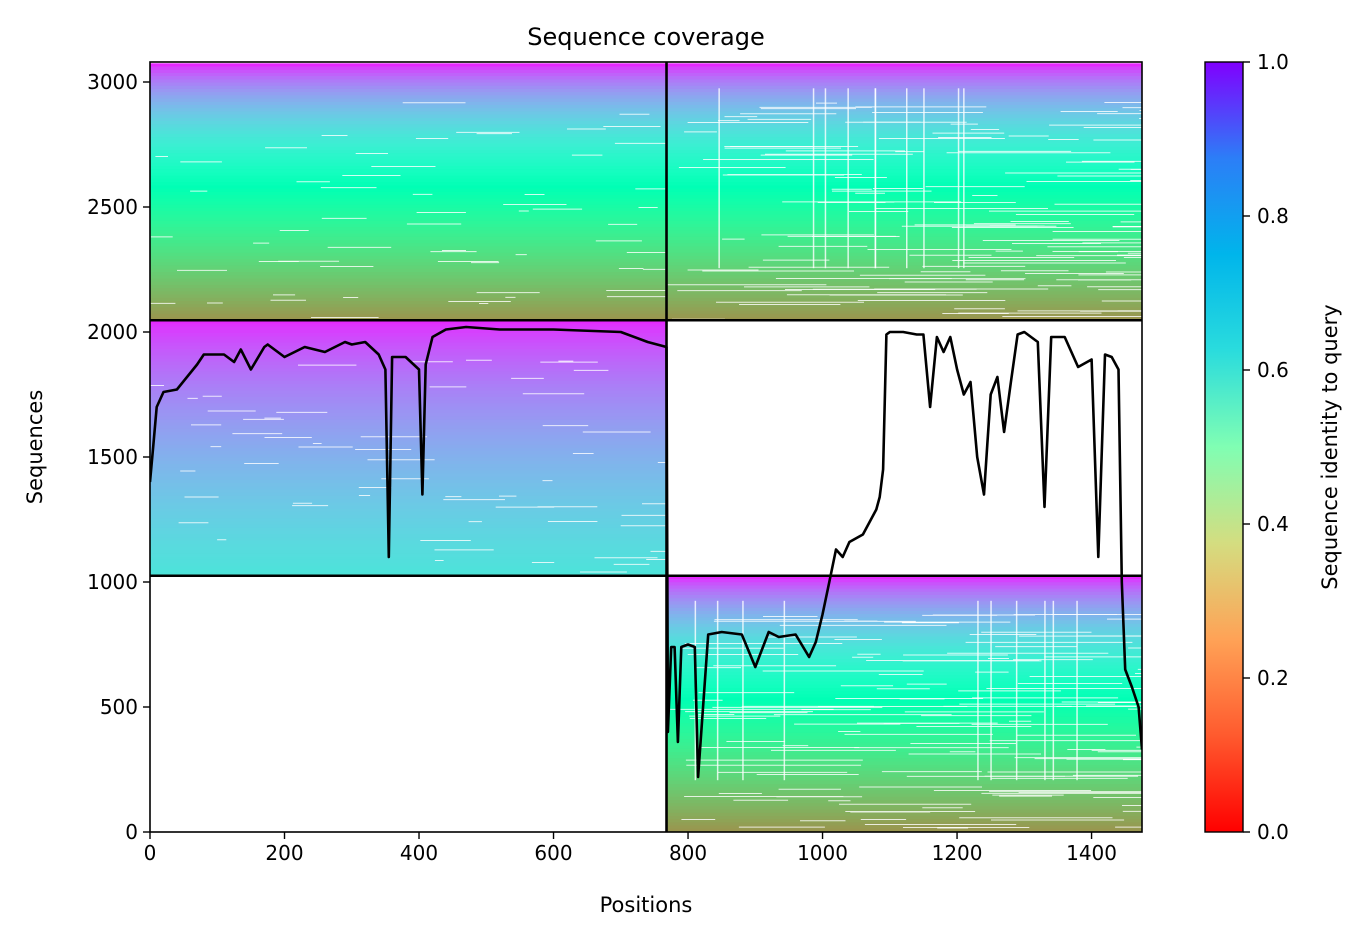 The image size is (1364, 939). Describe the element at coordinates (645, 37) in the screenshot. I see `chart-title: Sequence coverage` at that location.